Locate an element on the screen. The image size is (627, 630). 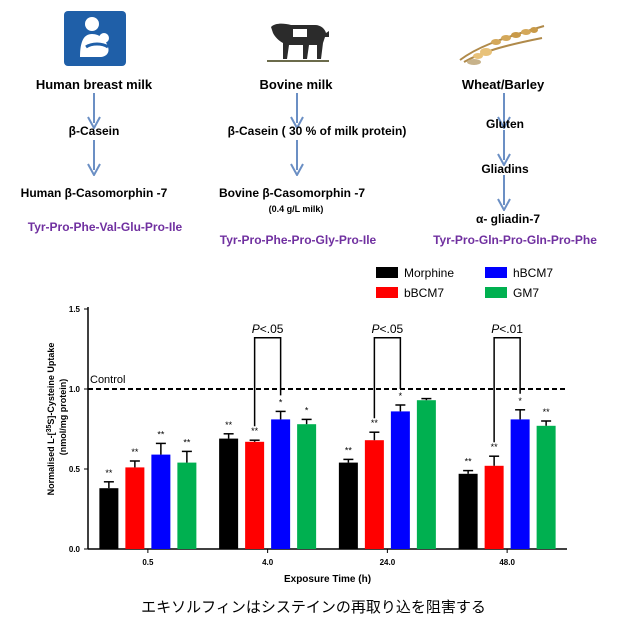
legend-label-bBCM7: bBCM7 is located at coordinates (424, 293).